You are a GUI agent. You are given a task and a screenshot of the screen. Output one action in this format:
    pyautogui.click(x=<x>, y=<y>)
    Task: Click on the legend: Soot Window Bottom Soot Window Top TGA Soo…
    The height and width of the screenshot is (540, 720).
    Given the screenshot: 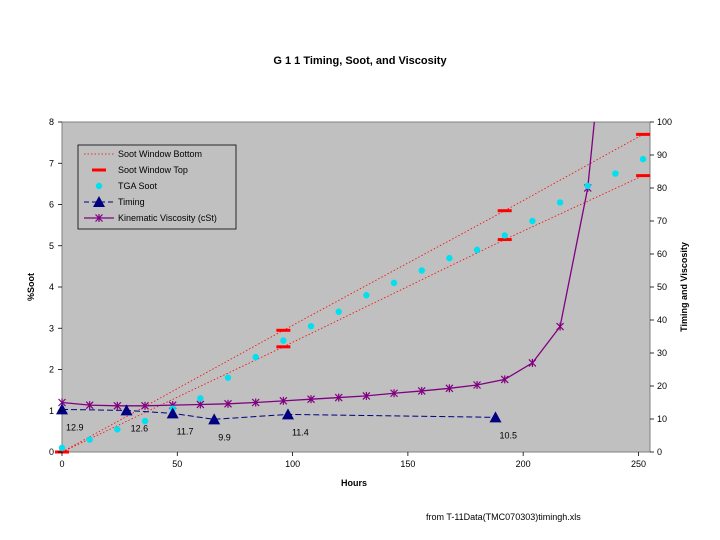 What is the action you would take?
    pyautogui.click(x=157, y=187)
    